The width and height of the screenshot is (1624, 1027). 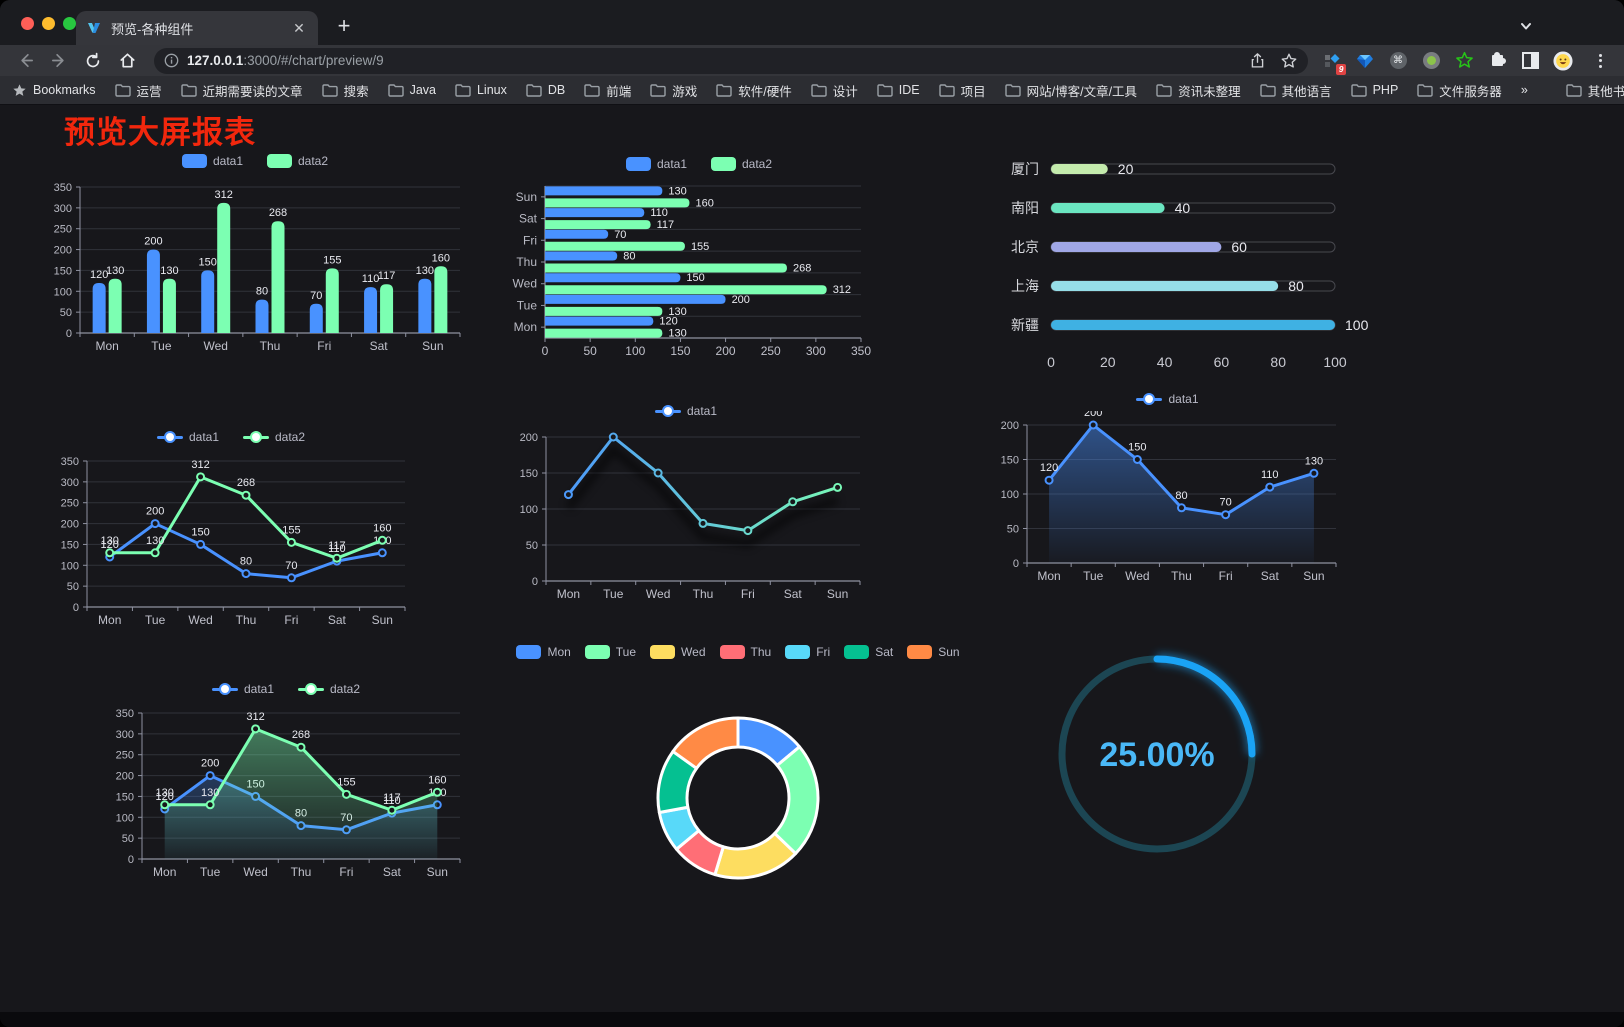 What do you see at coordinates (411, 90) in the screenshot?
I see `bookmark-folder: Java` at bounding box center [411, 90].